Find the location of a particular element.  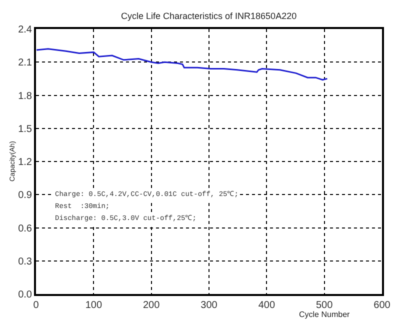

x-tick-label: 300 is located at coordinates (209, 305).